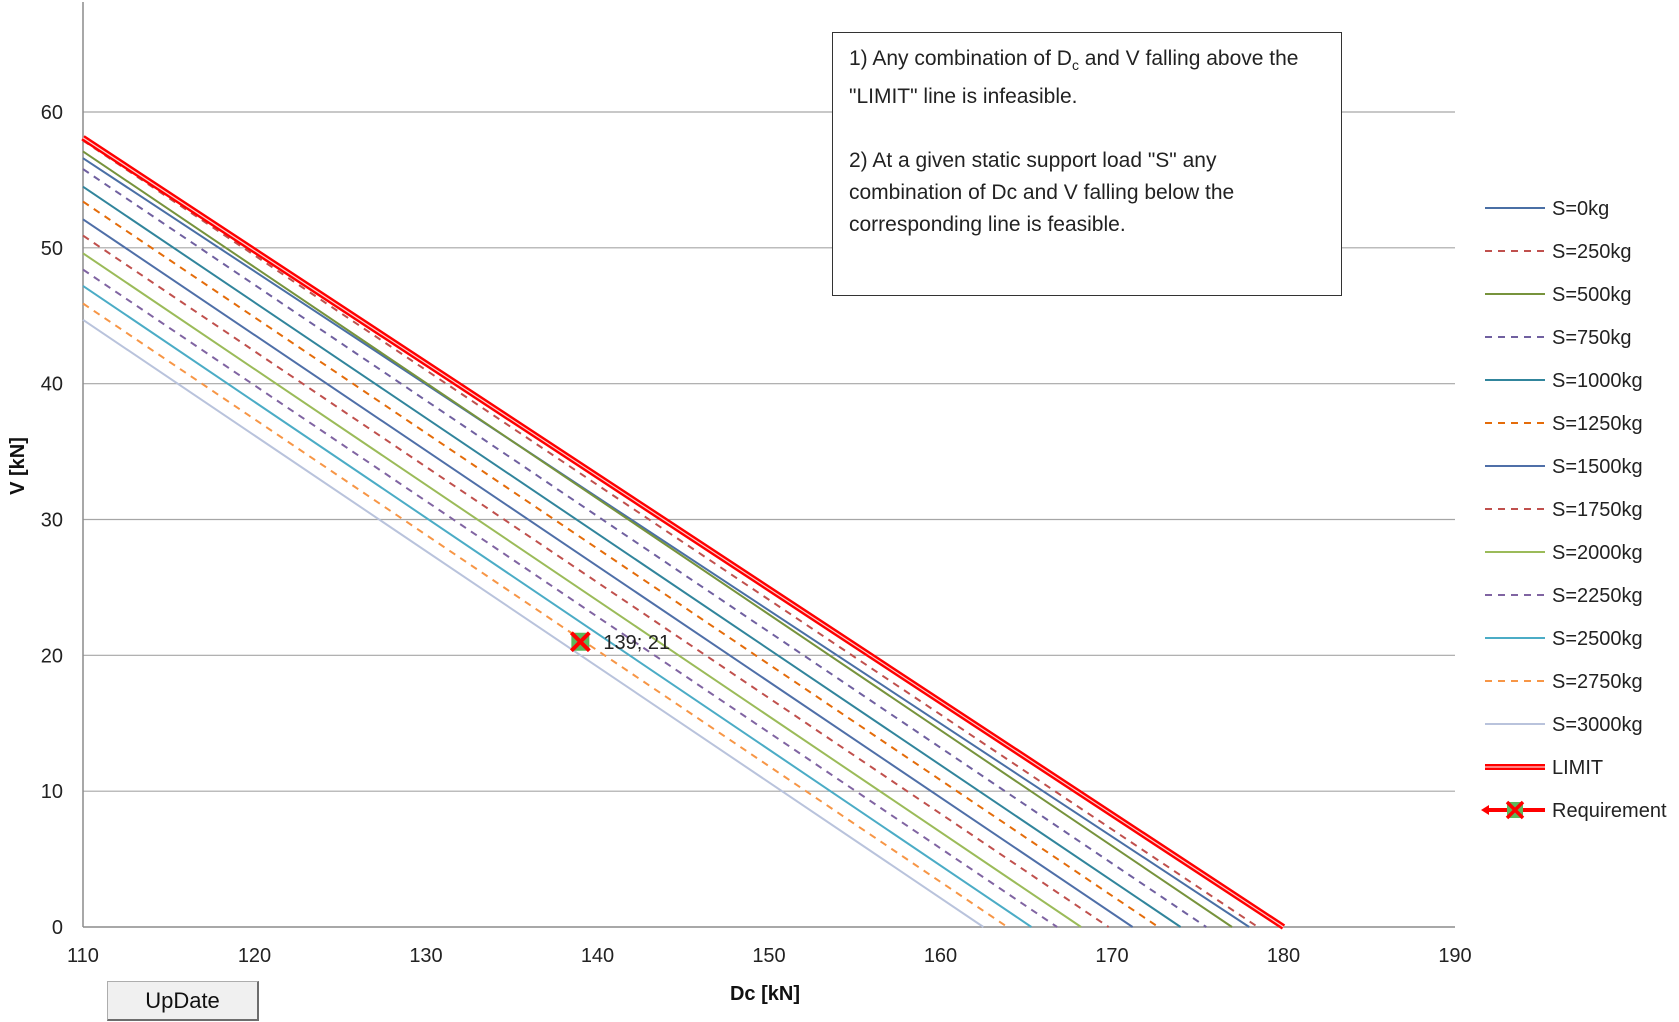 Image resolution: width=1679 pixels, height=1022 pixels. I want to click on legend-label-s-1750kg: S=1750kg, so click(1597, 510).